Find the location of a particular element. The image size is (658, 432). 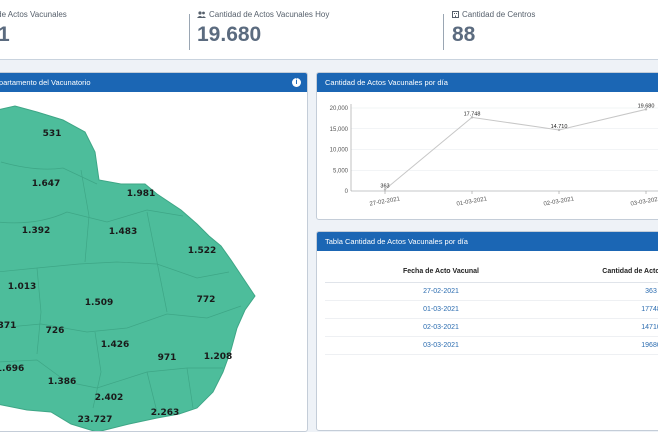

x-tick-label: 27-02-2021 is located at coordinates (385, 201).